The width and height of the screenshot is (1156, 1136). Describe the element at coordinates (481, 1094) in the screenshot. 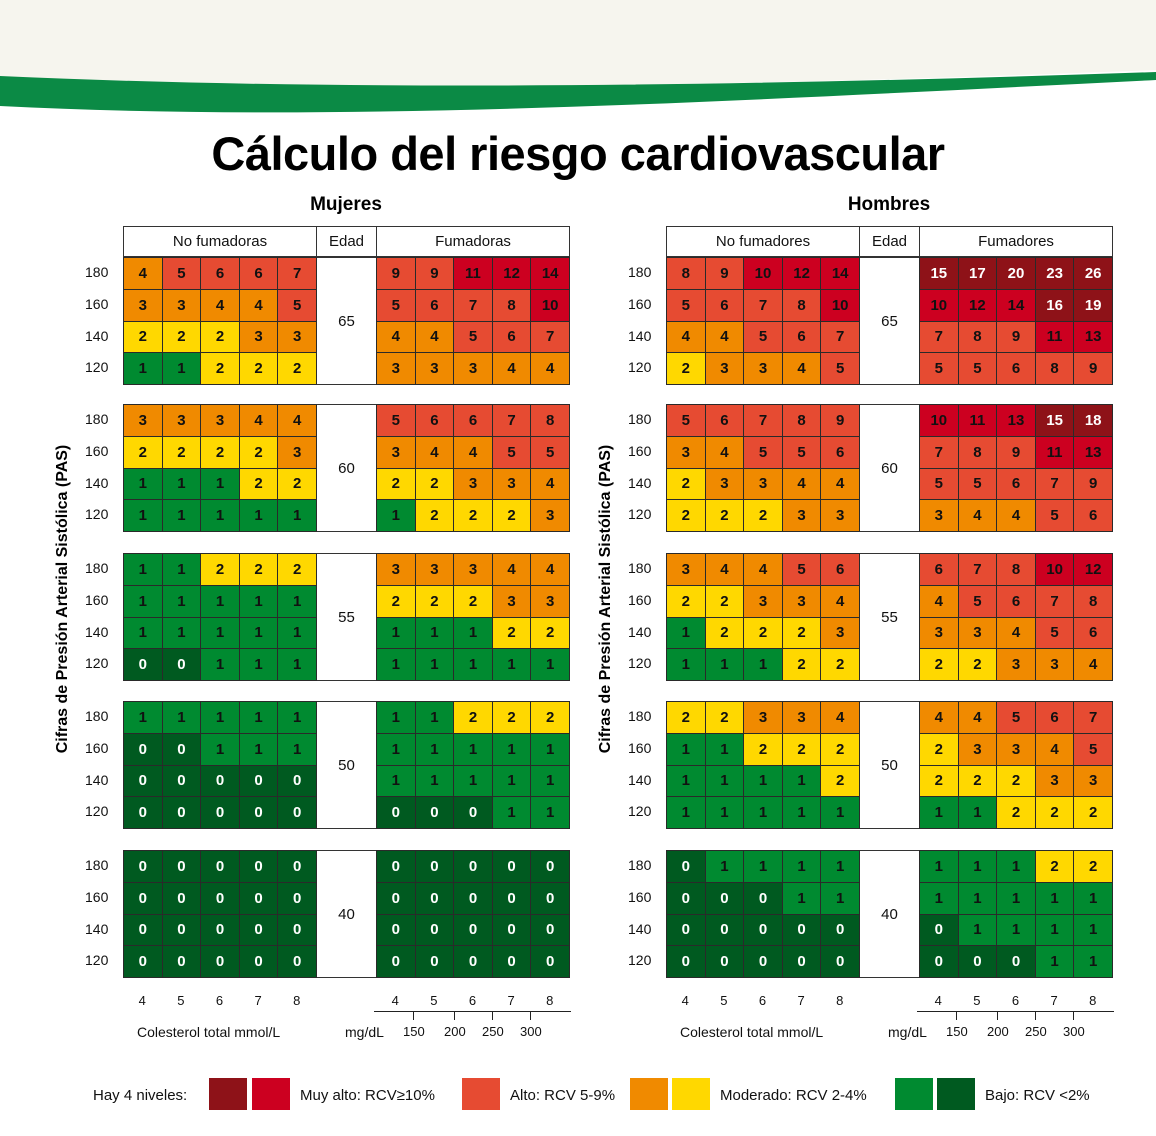

I see `legend-swatch-high` at that location.